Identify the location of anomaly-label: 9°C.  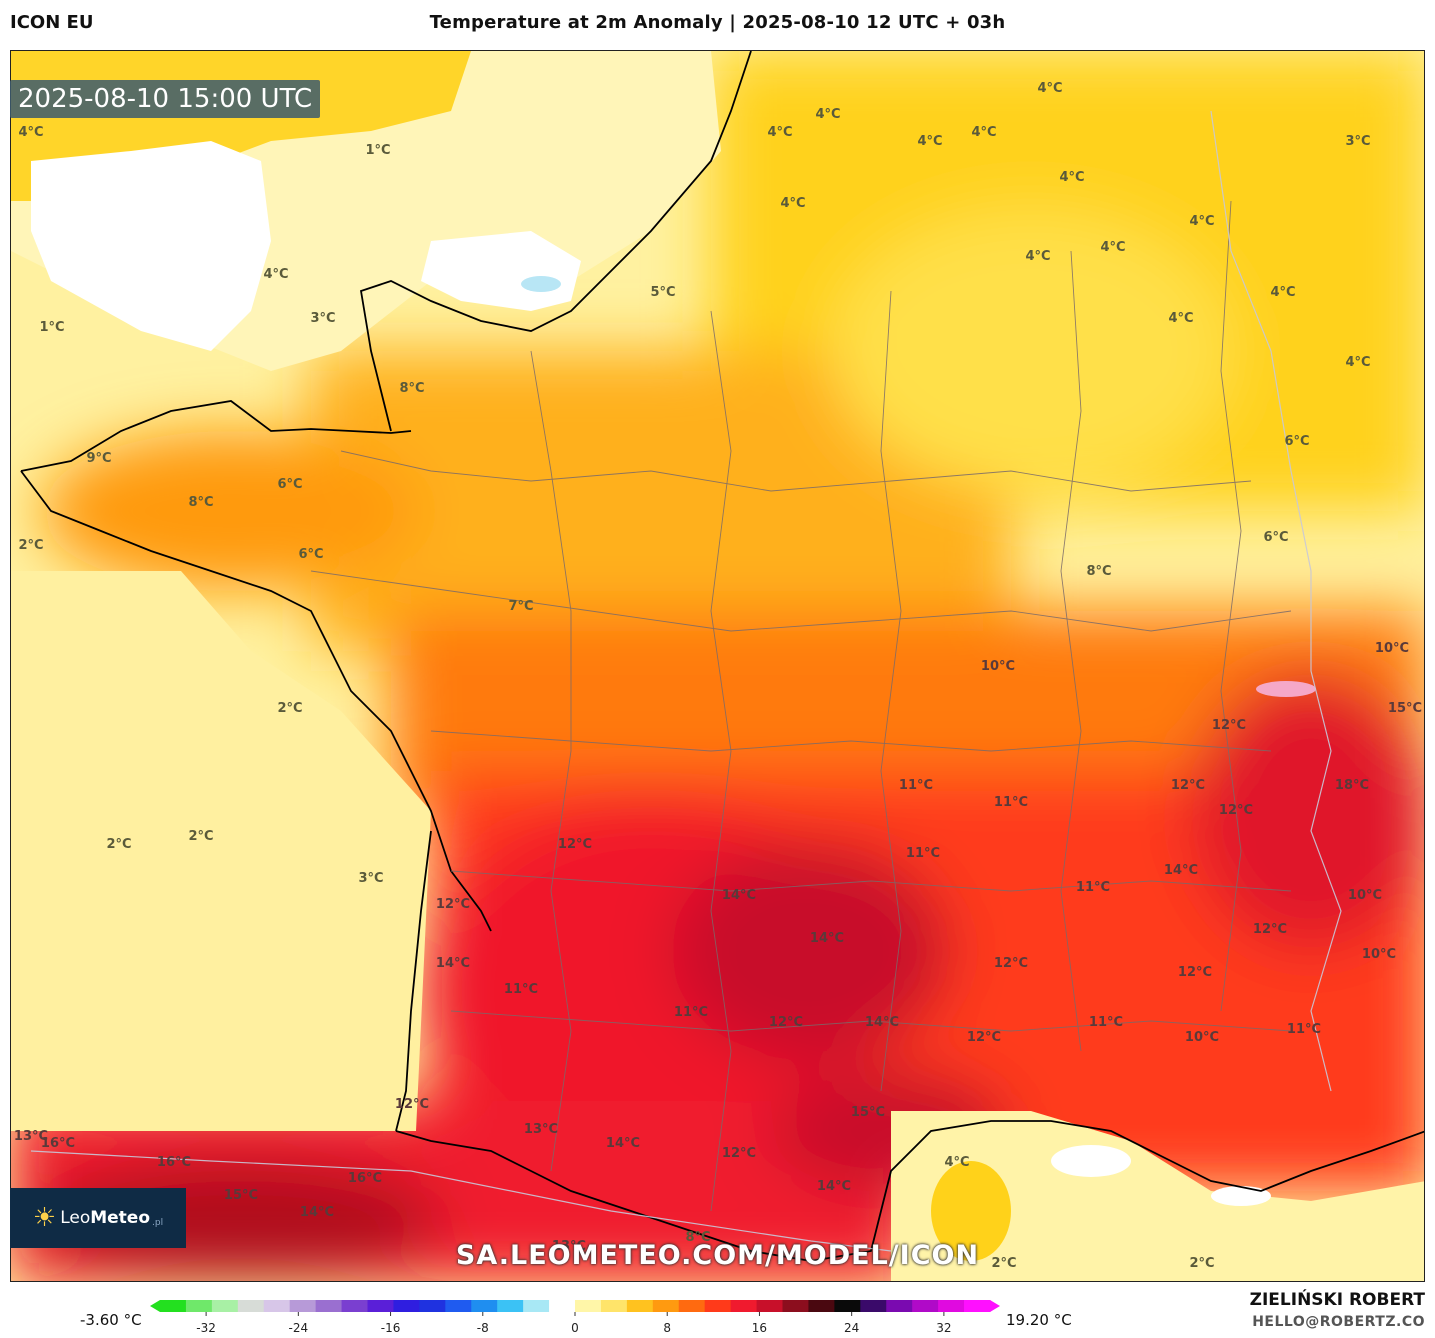
(98, 458).